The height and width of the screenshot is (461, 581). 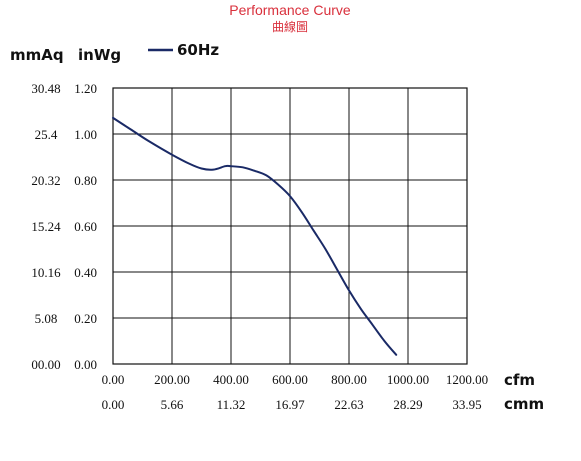 I want to click on x-secondary-tick-labels: 0.00 5.66 11.32 16.97 22.63 28.29 33.95, so click(x=292, y=404).